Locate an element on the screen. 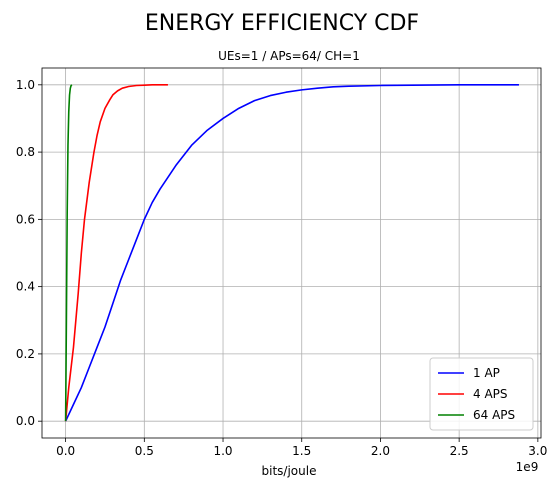 The width and height of the screenshot is (554, 490). x-tick-label: 0.5 is located at coordinates (144, 451).